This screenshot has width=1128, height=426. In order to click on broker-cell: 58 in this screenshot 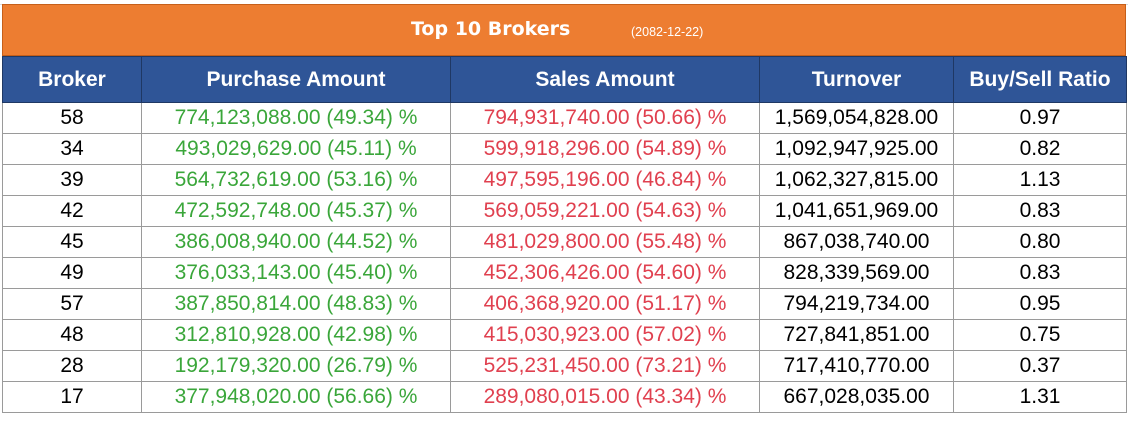, I will do `click(72, 118)`.